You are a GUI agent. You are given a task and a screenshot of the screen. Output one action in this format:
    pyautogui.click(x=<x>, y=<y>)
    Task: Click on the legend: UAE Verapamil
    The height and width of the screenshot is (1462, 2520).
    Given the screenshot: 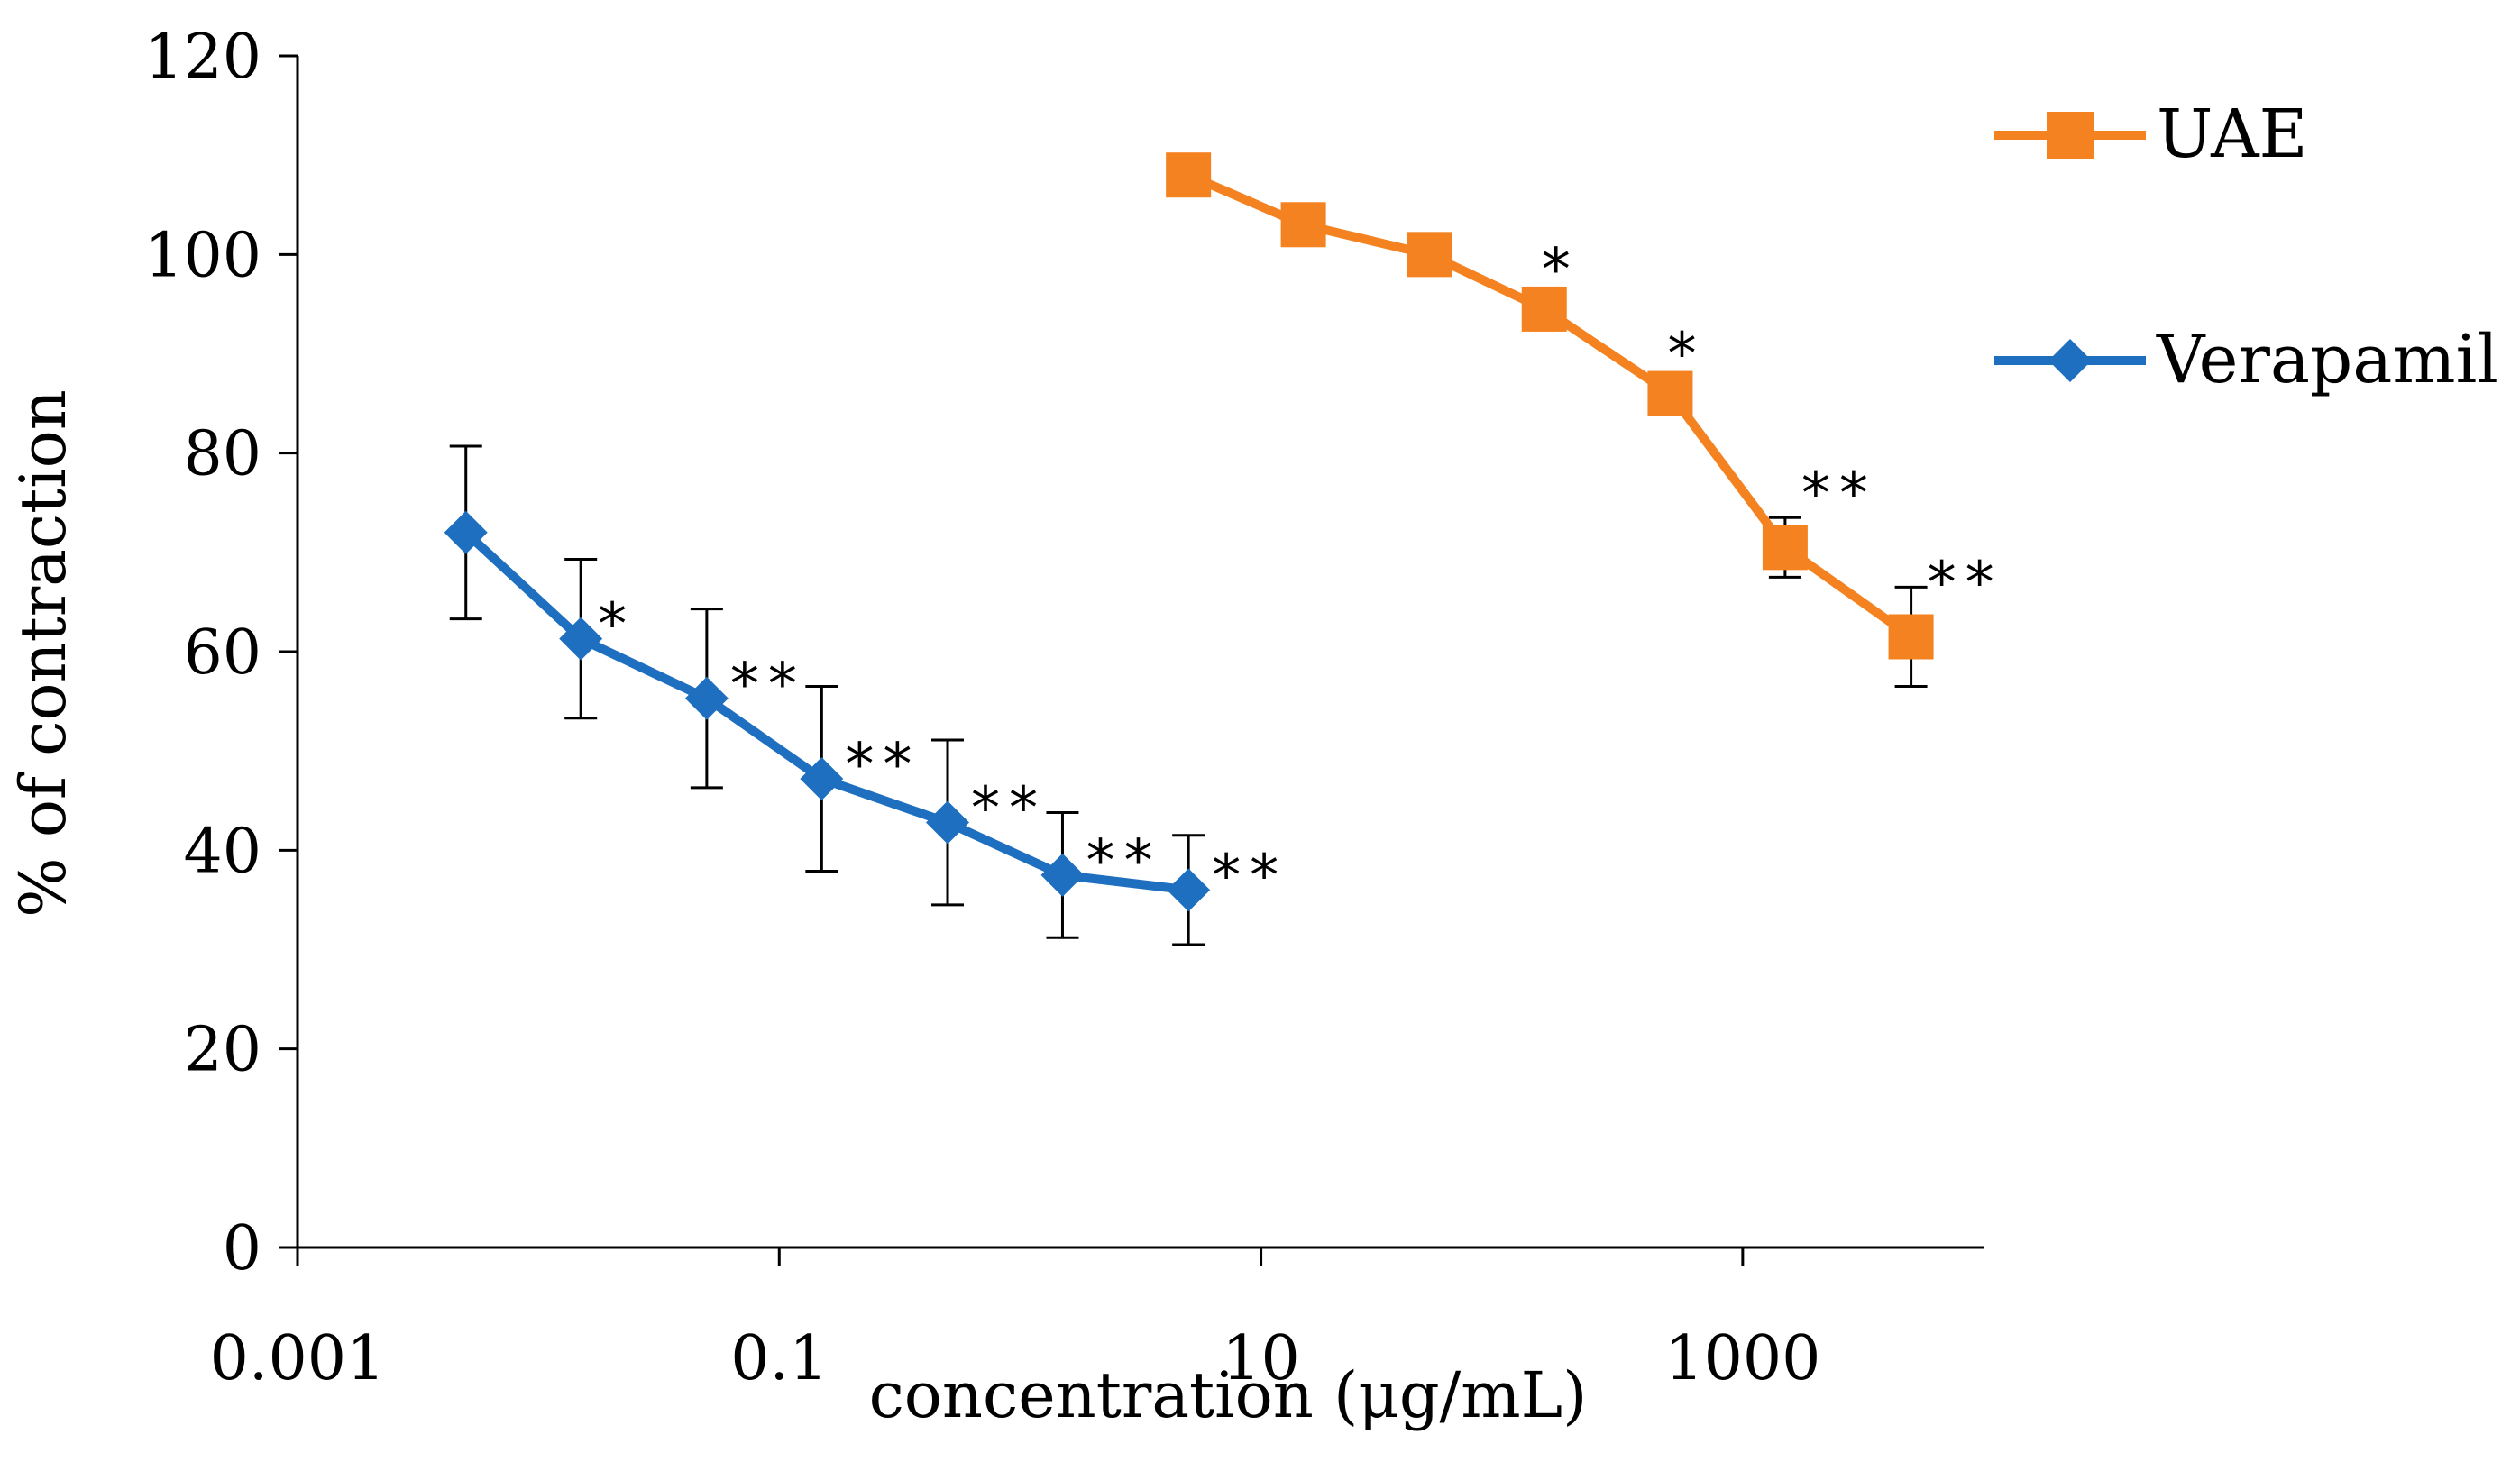 What is the action you would take?
    pyautogui.click(x=2246, y=247)
    